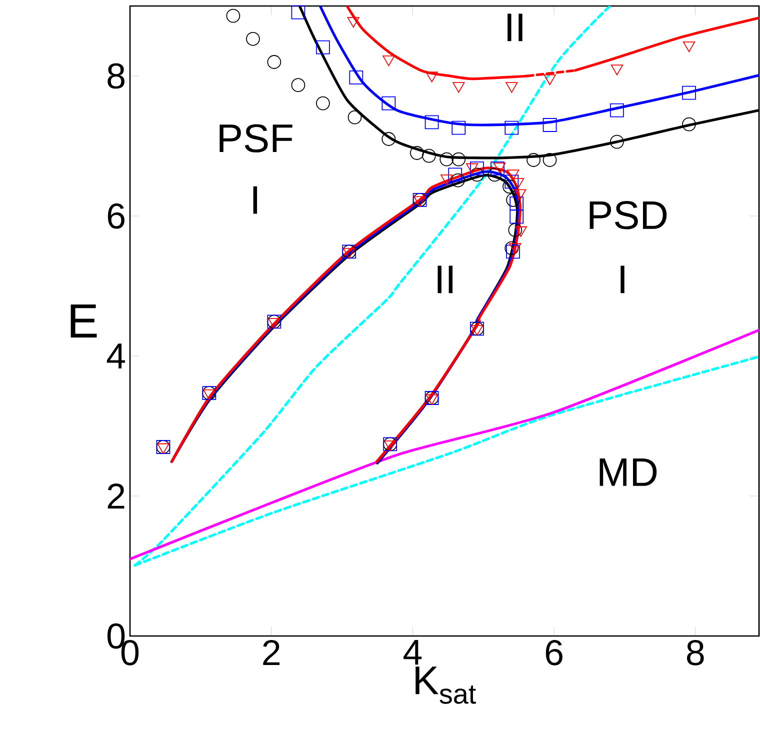  I want to click on annotation: MD, so click(628, 472).